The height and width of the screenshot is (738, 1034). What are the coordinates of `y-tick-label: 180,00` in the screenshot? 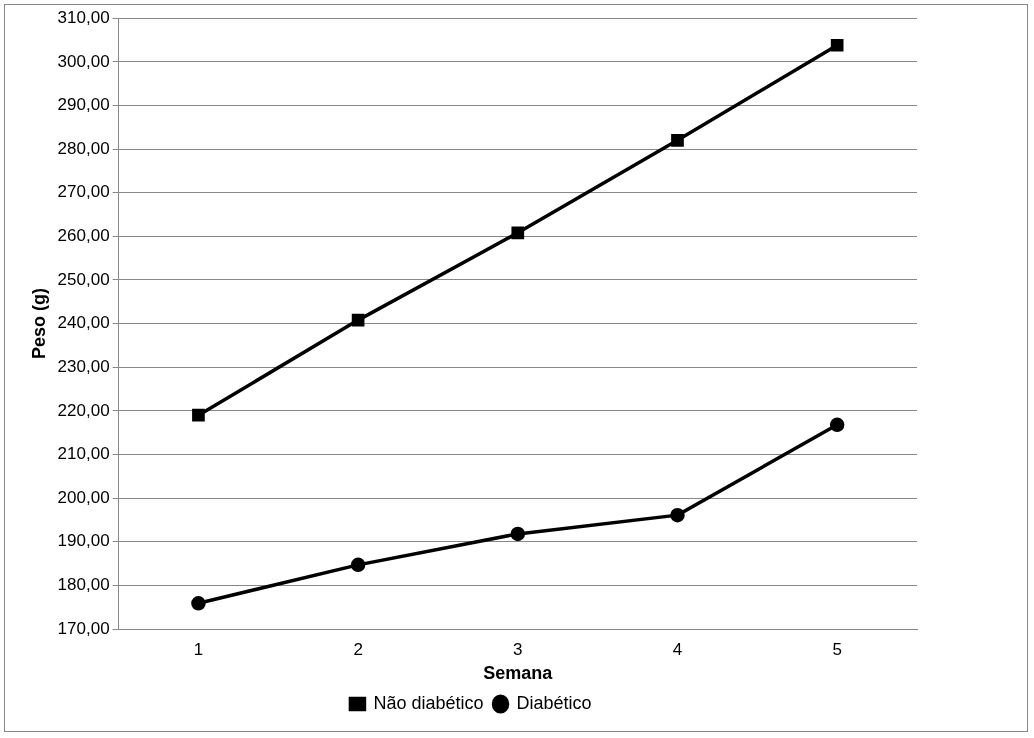 It's located at (83, 585).